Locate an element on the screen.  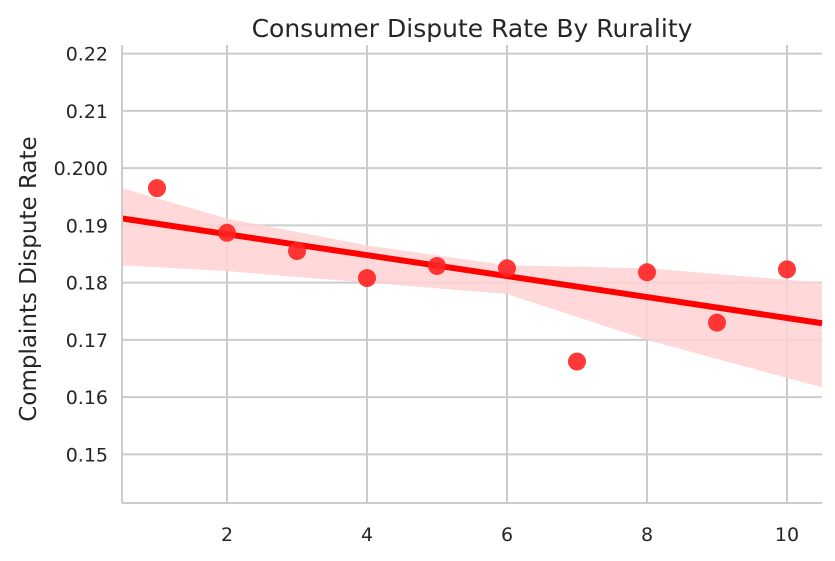
x-tick-label: 6 is located at coordinates (507, 535).